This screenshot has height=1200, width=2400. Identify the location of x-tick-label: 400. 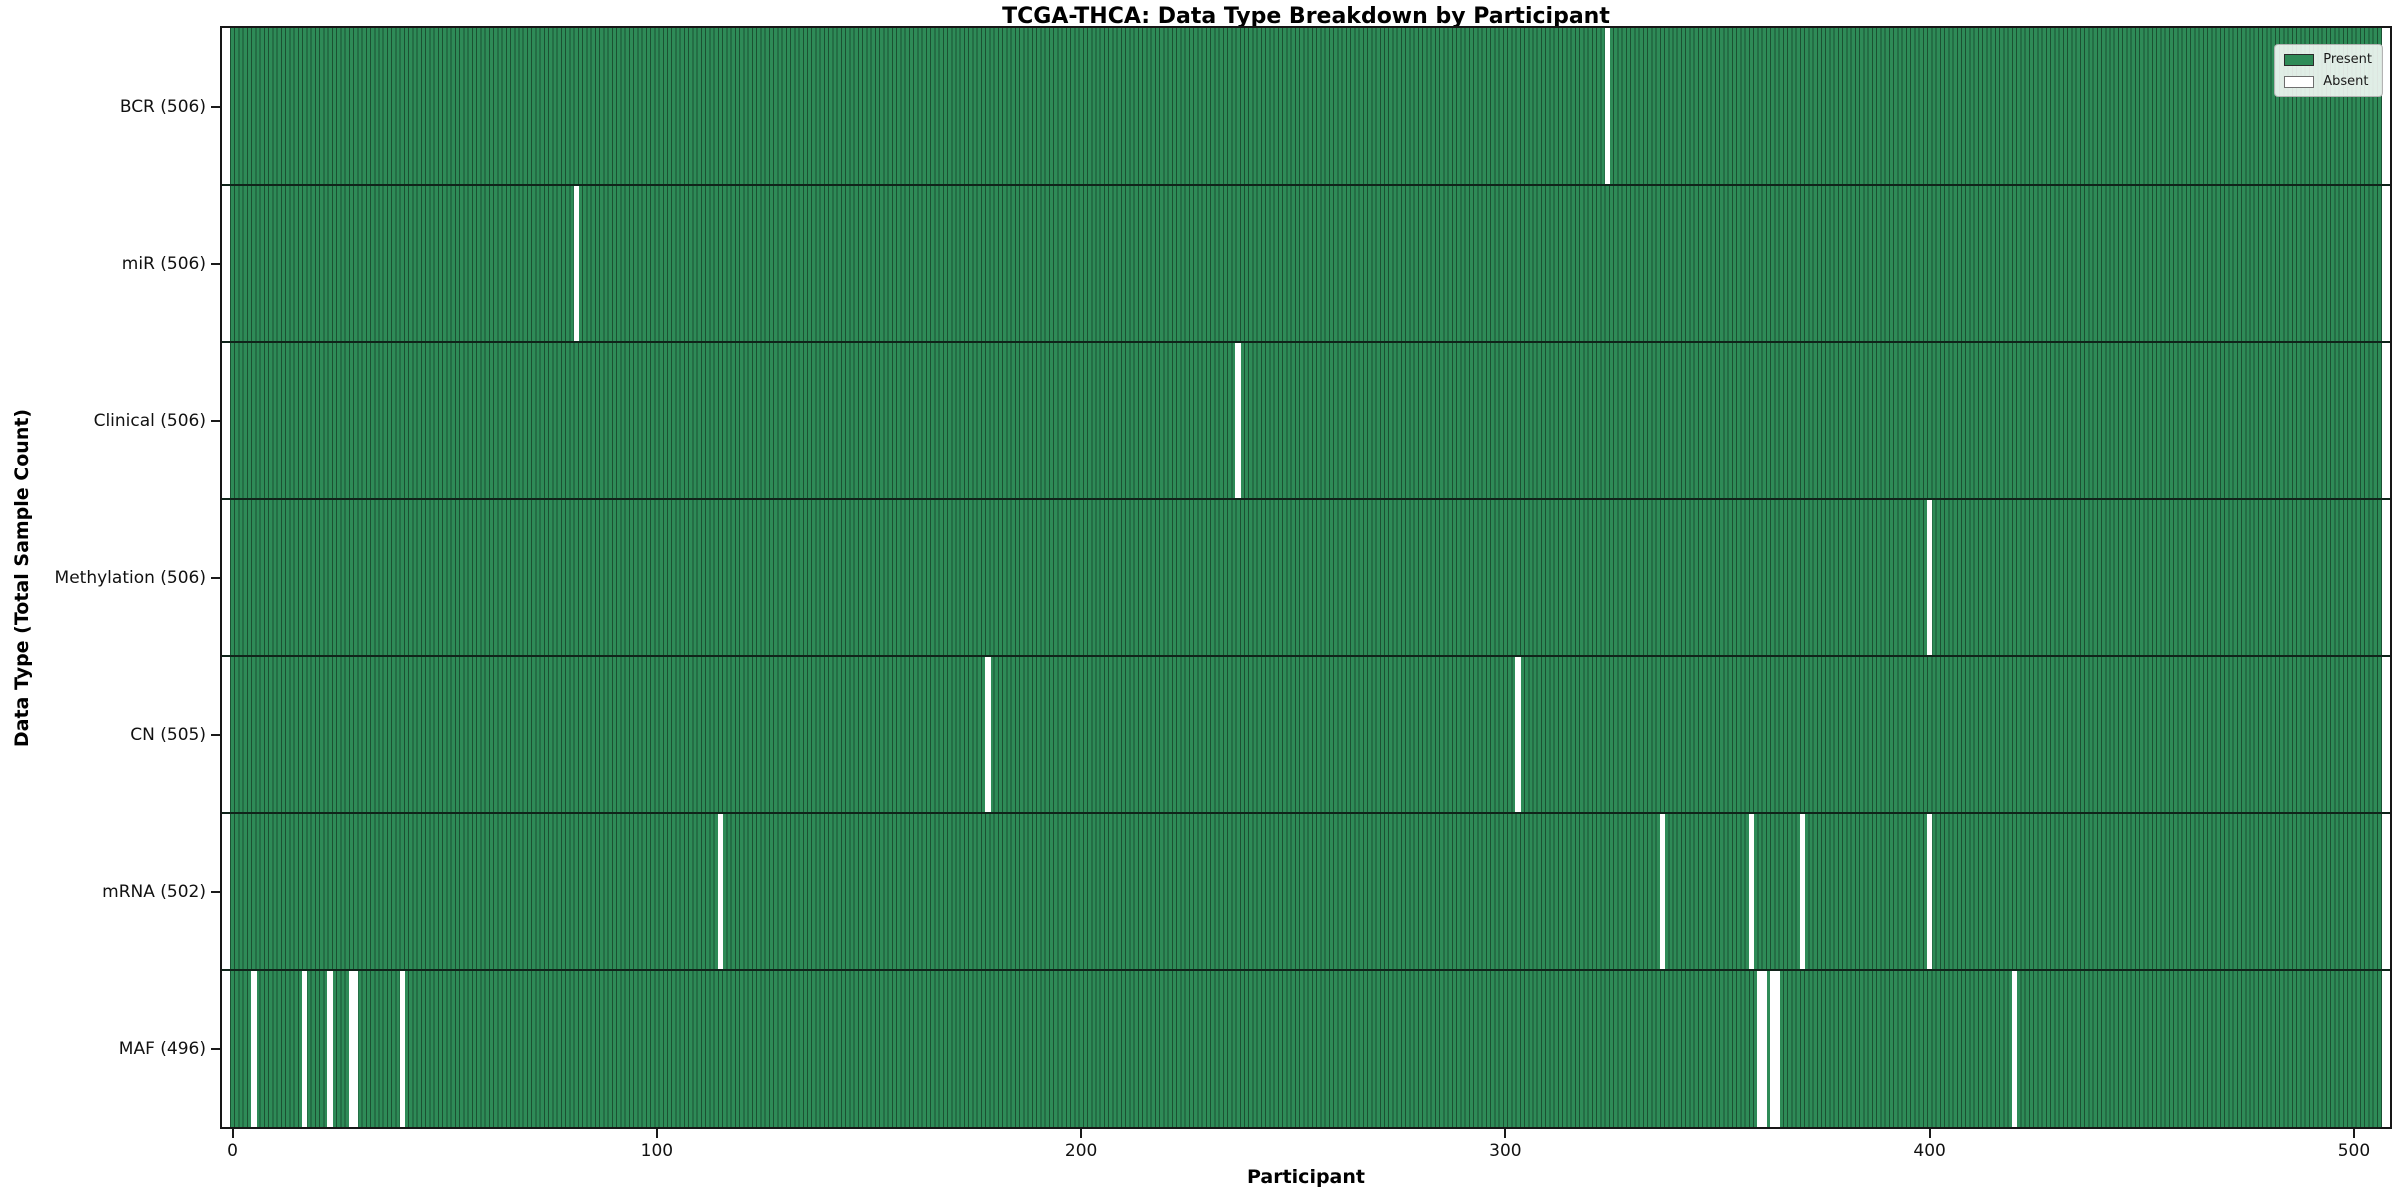
(1929, 1151).